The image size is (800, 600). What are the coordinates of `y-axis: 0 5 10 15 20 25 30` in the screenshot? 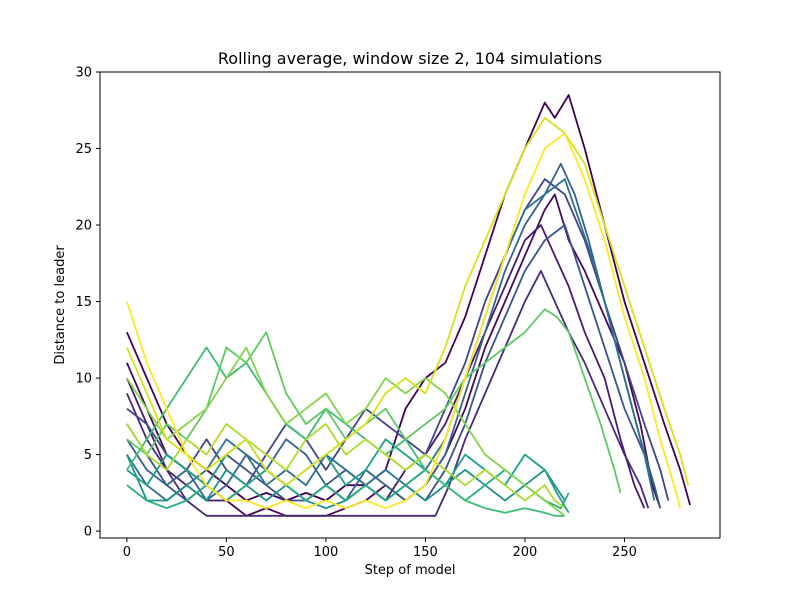 It's located at (87, 303).